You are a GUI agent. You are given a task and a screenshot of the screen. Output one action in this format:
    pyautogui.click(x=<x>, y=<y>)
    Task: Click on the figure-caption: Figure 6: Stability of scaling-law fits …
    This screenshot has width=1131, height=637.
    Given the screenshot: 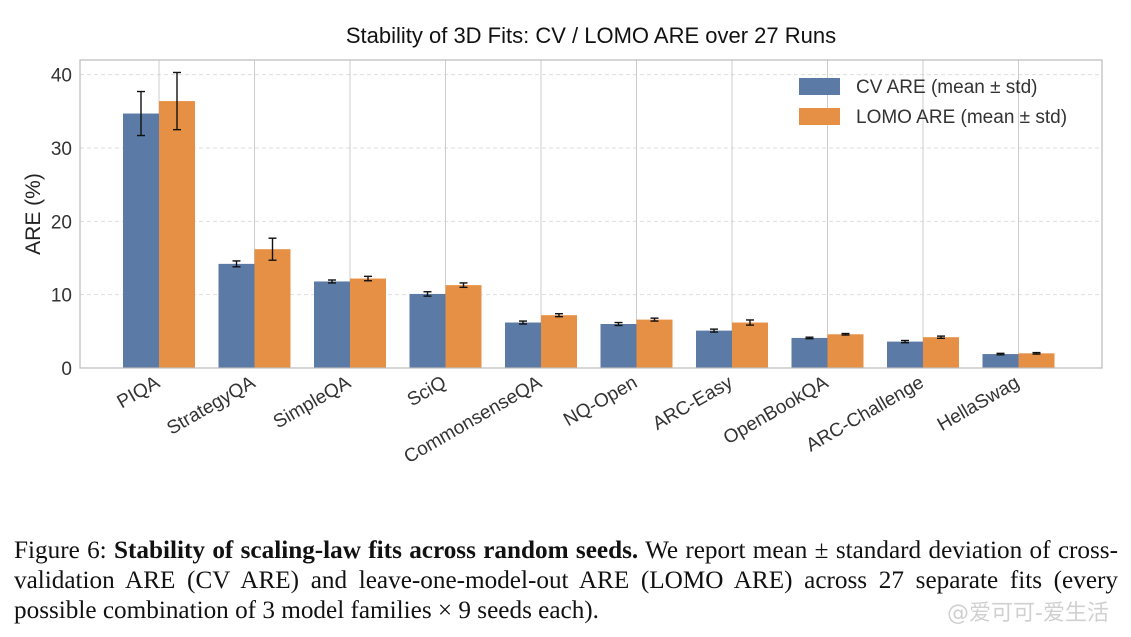 What is the action you would take?
    pyautogui.click(x=566, y=581)
    